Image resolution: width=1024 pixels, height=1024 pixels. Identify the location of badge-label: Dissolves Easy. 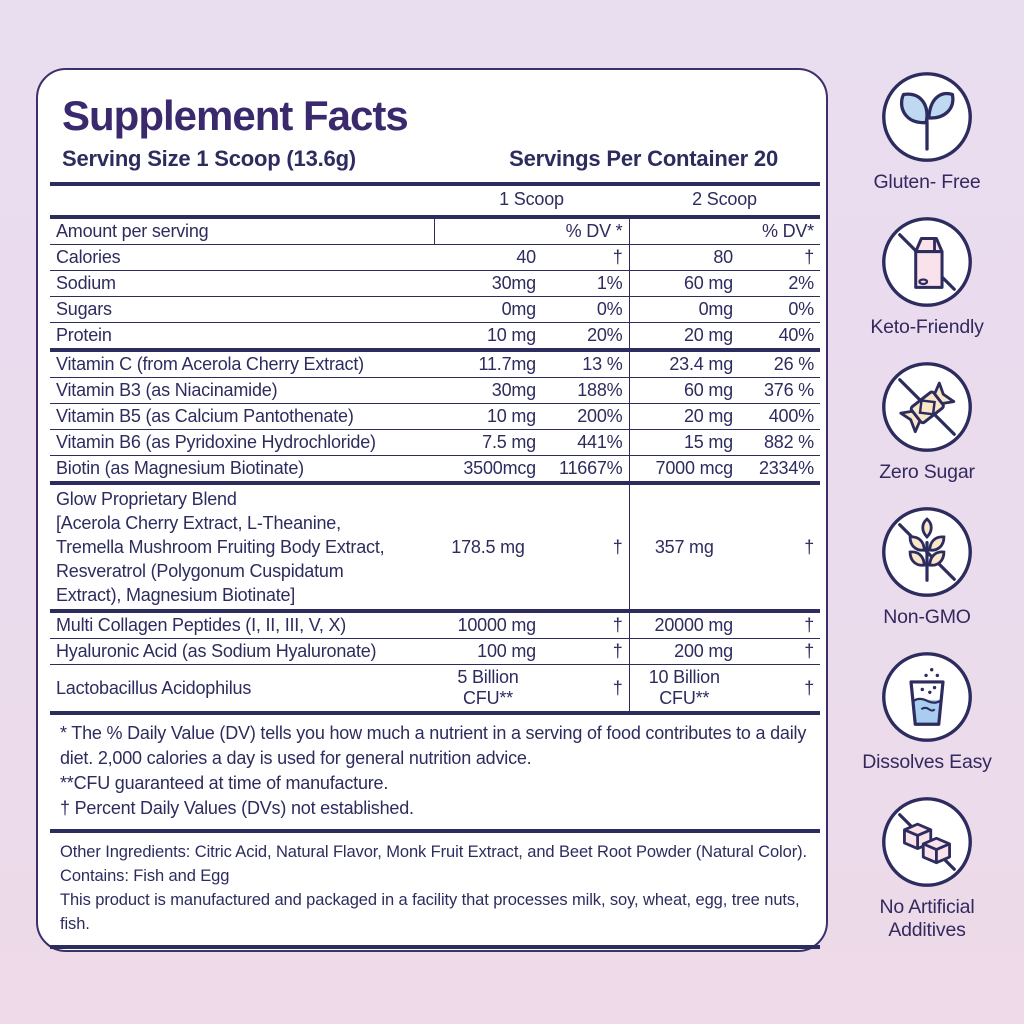
(927, 762).